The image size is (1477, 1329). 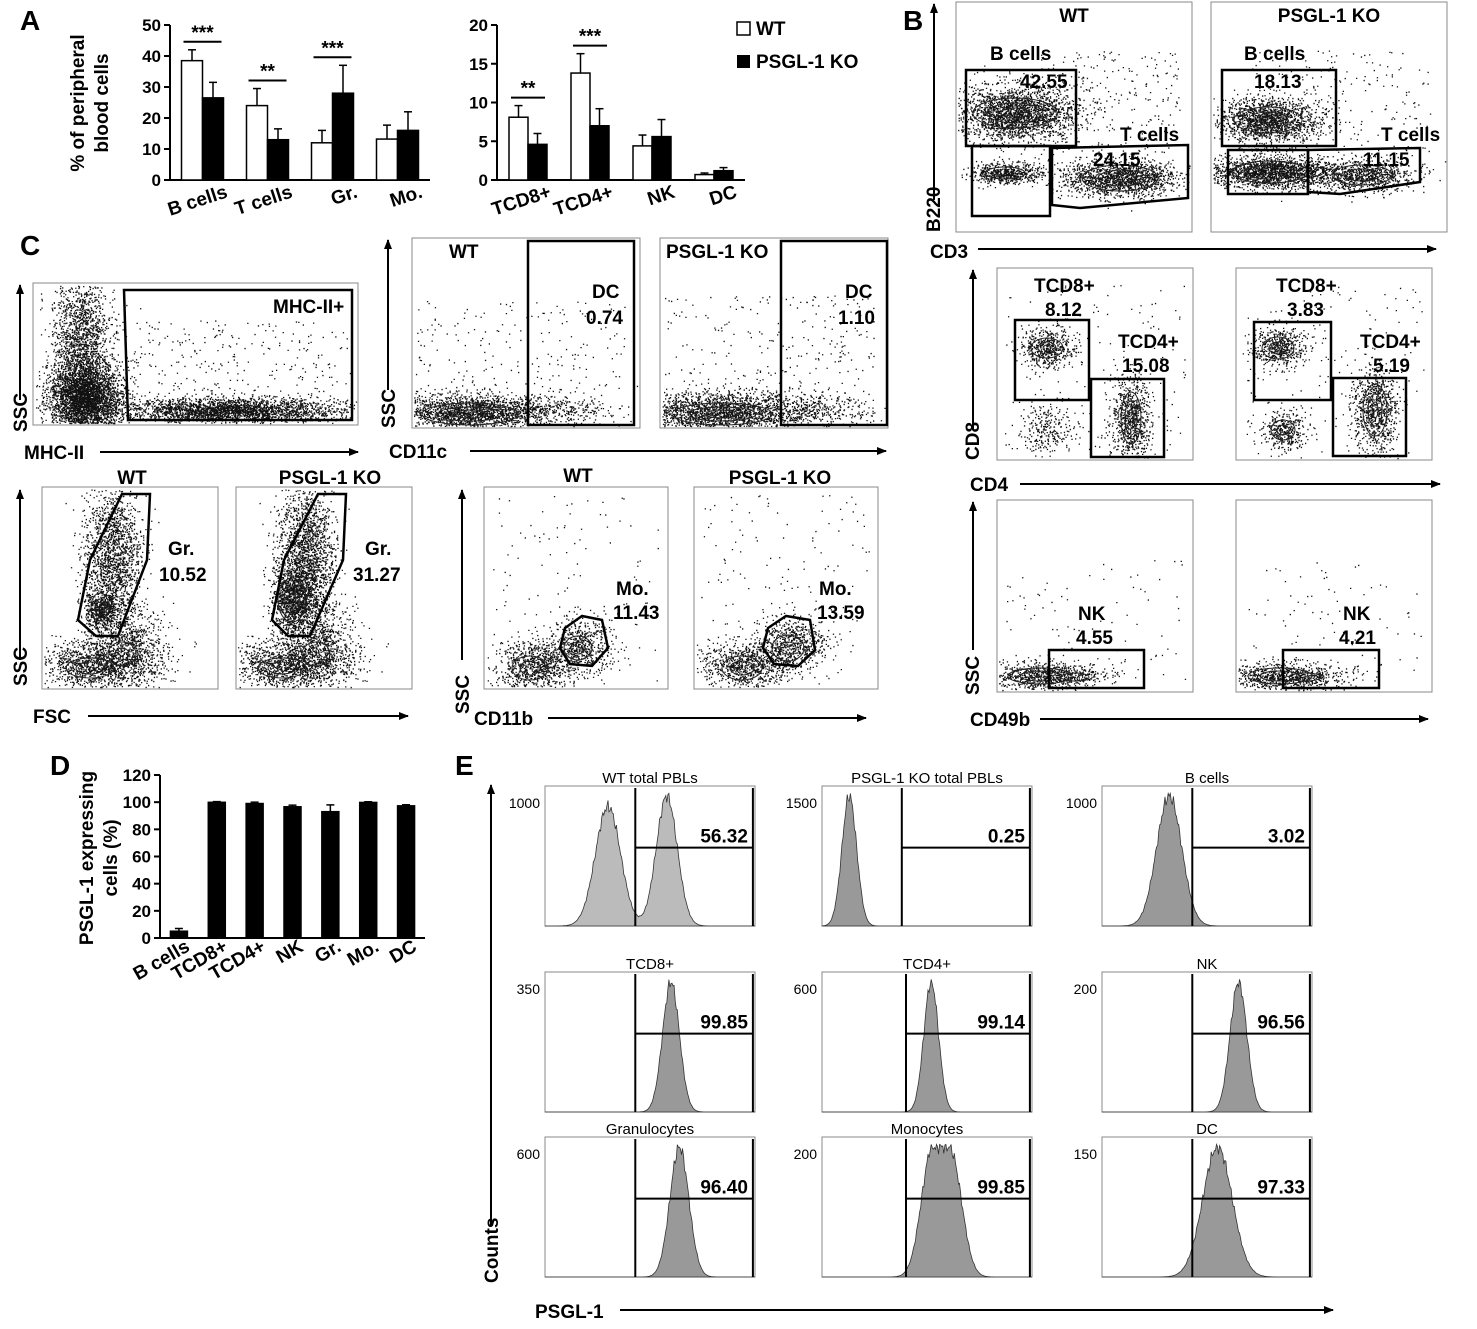 What do you see at coordinates (934, 209) in the screenshot?
I see `b-row1-yaxis-label: B220` at bounding box center [934, 209].